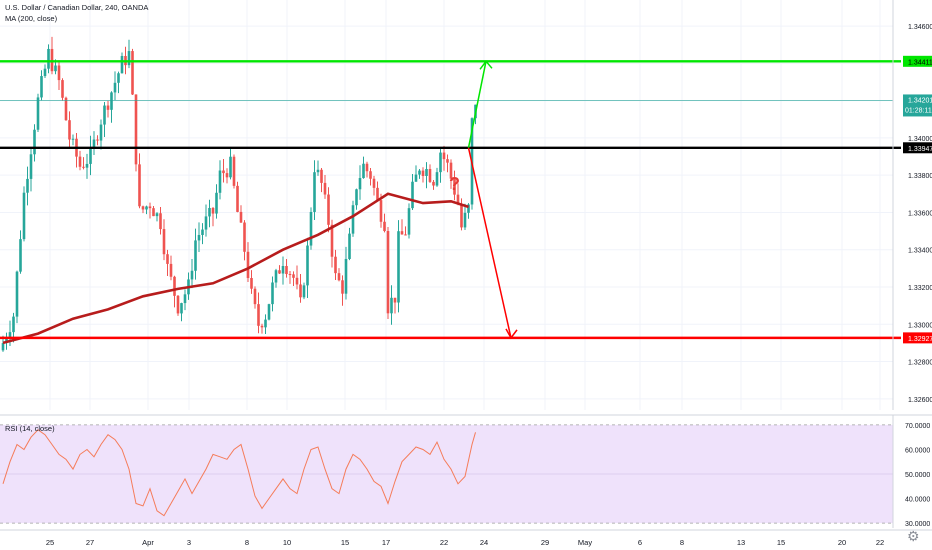 This screenshot has height=550, width=932. What do you see at coordinates (386, 542) in the screenshot?
I see `time-tick-label: 17` at bounding box center [386, 542].